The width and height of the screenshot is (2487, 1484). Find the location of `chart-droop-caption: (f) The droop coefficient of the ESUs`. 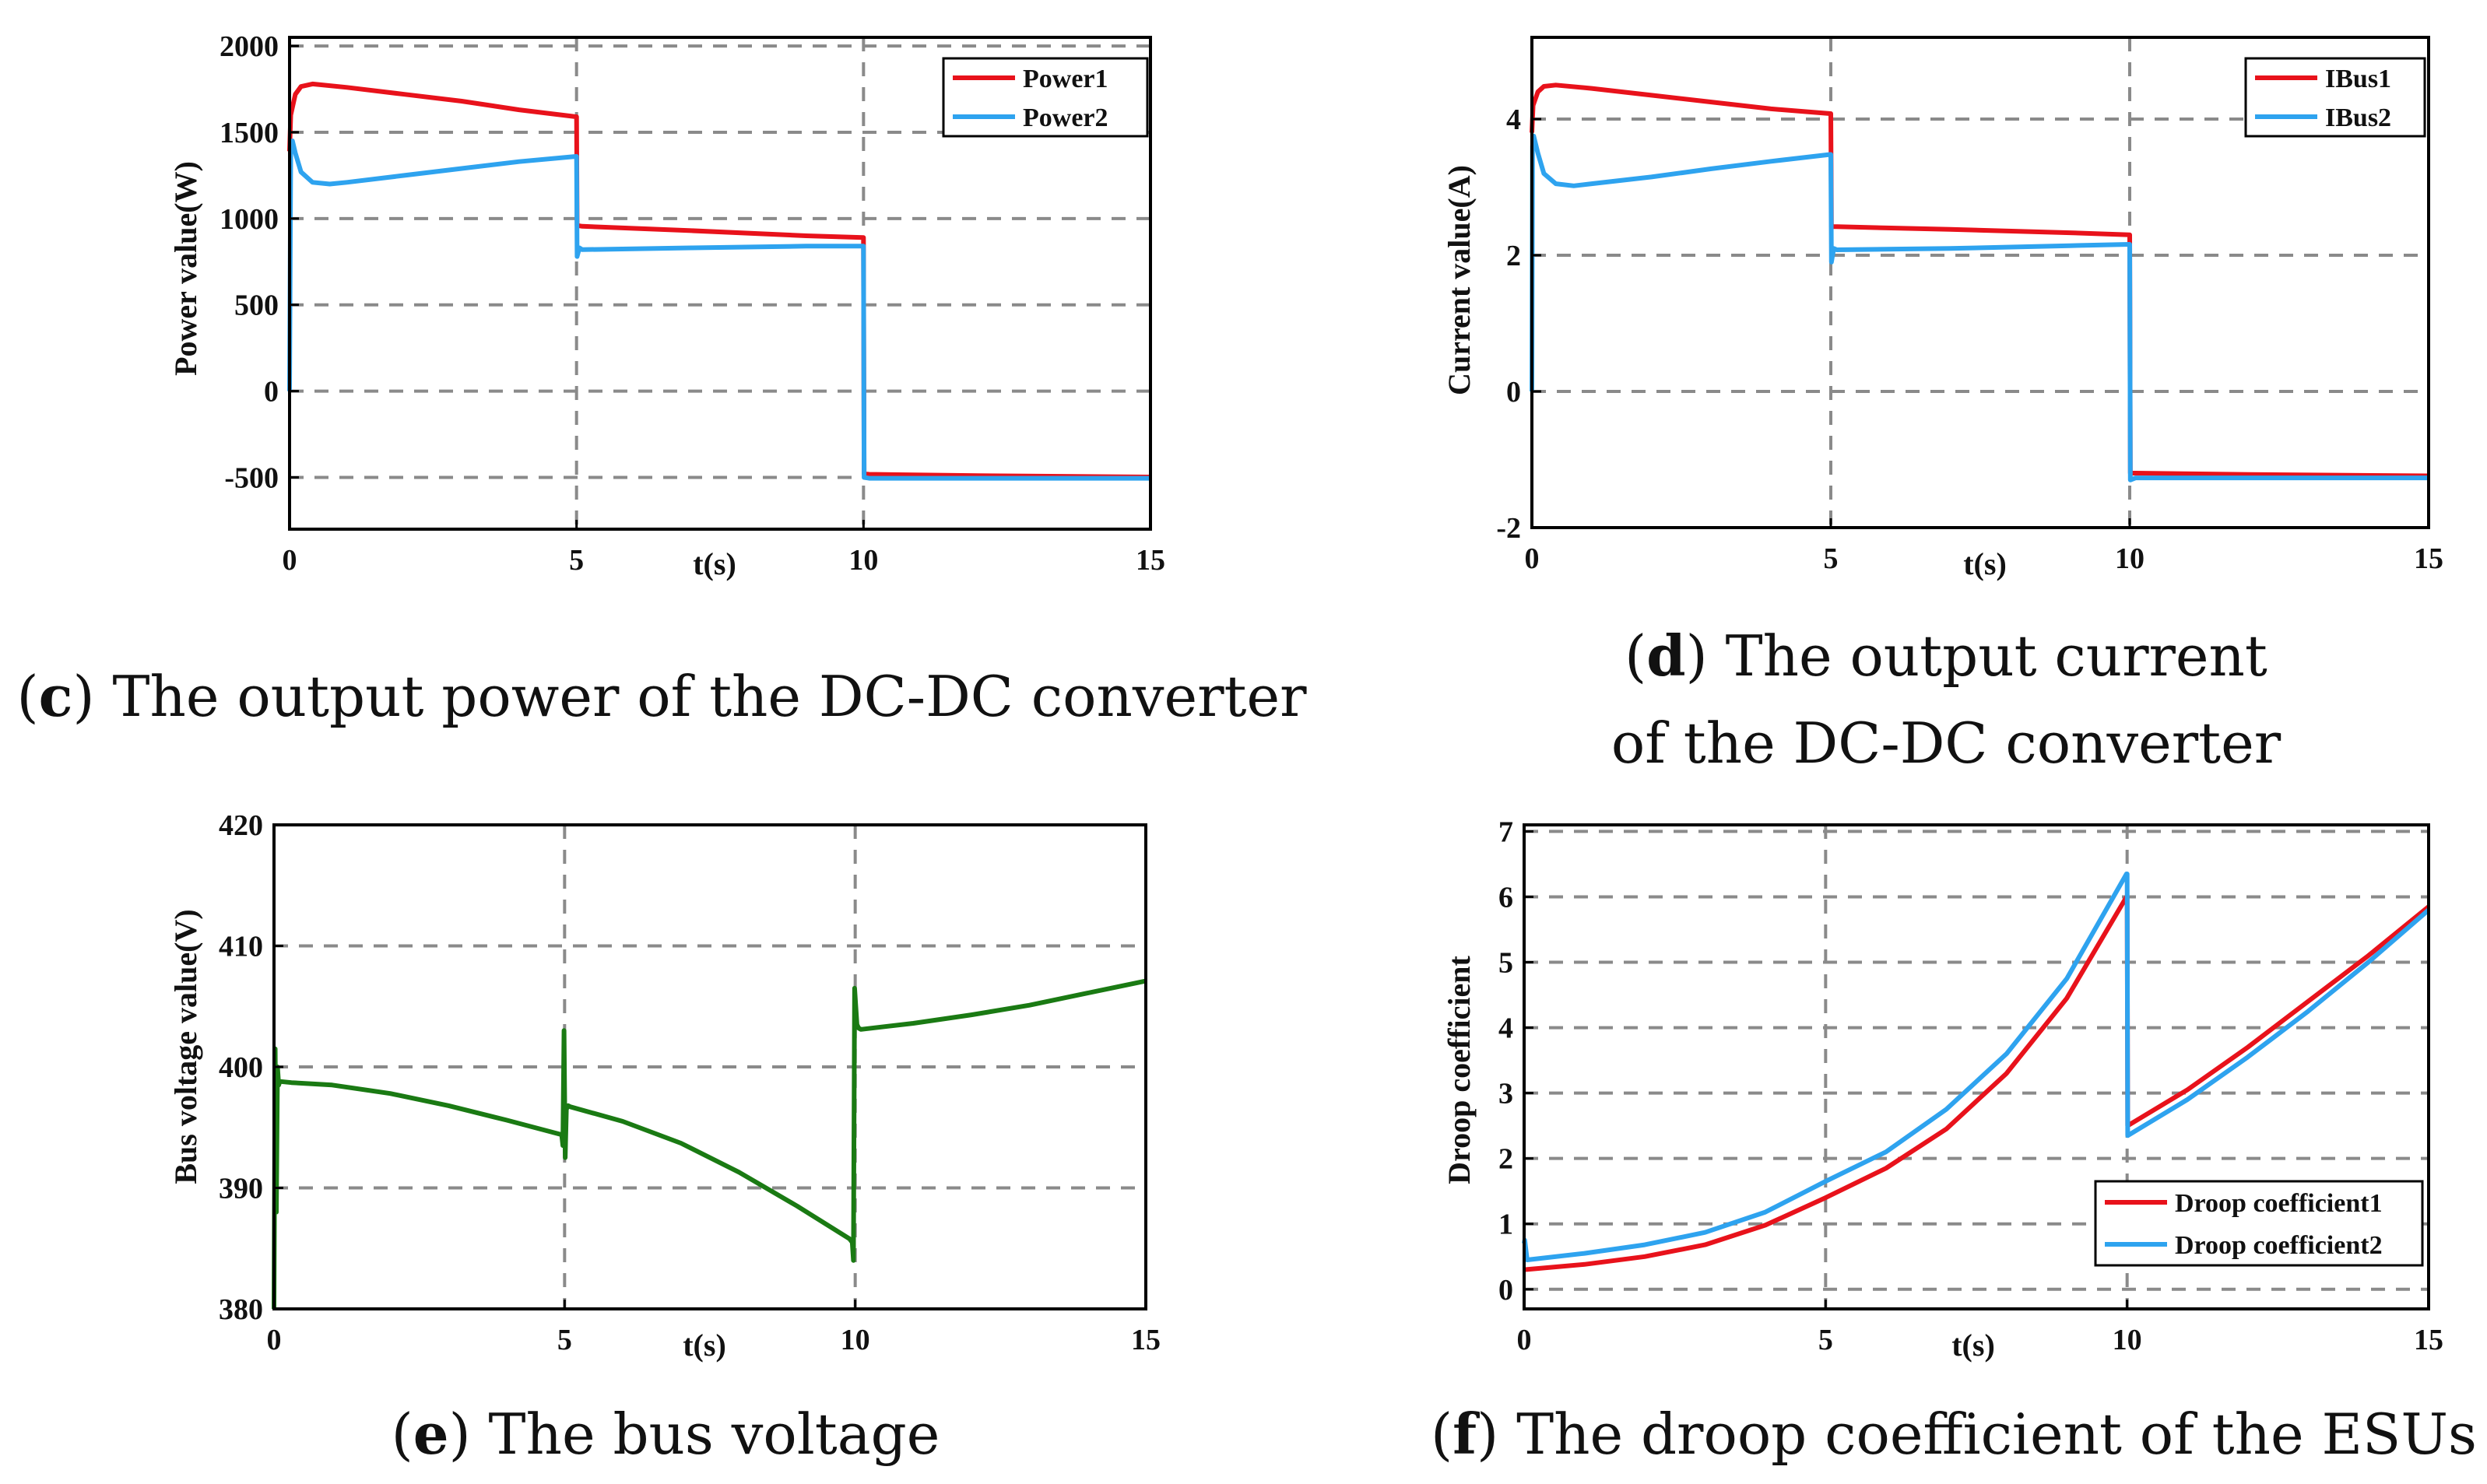

chart-droop-caption: (f) The droop coefficient of the ESUs is located at coordinates (1954, 1434).